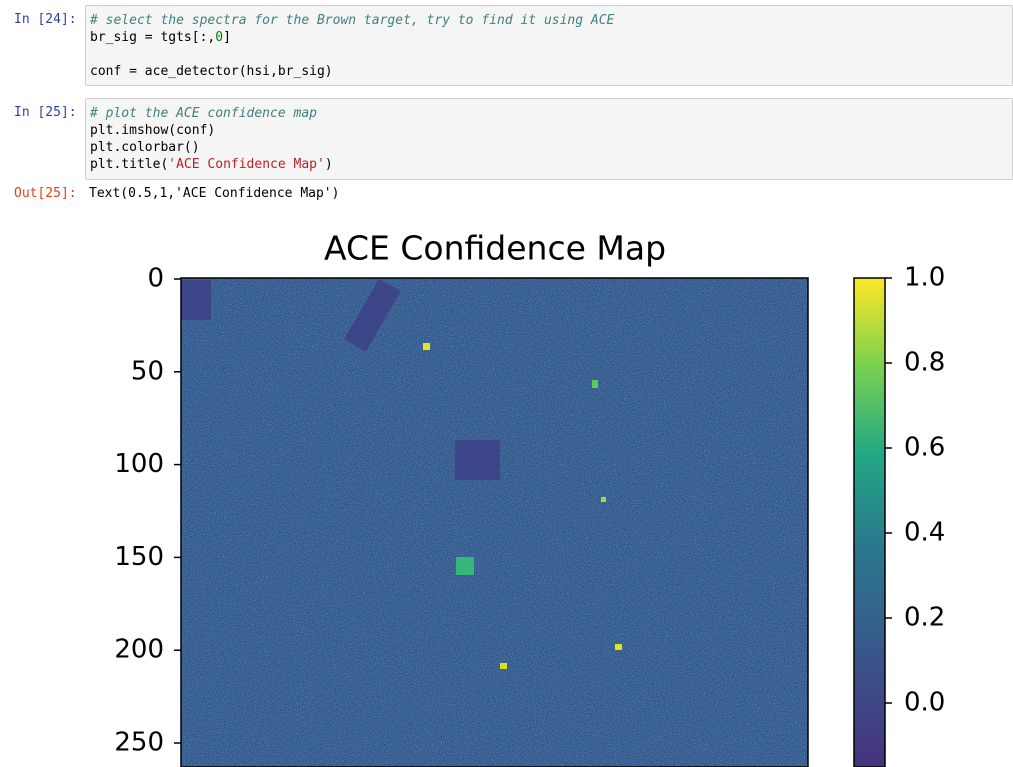 The width and height of the screenshot is (1013, 767). Describe the element at coordinates (214, 193) in the screenshot. I see `output-text: Text(0.5,1,'ACE Confidence Map')` at that location.